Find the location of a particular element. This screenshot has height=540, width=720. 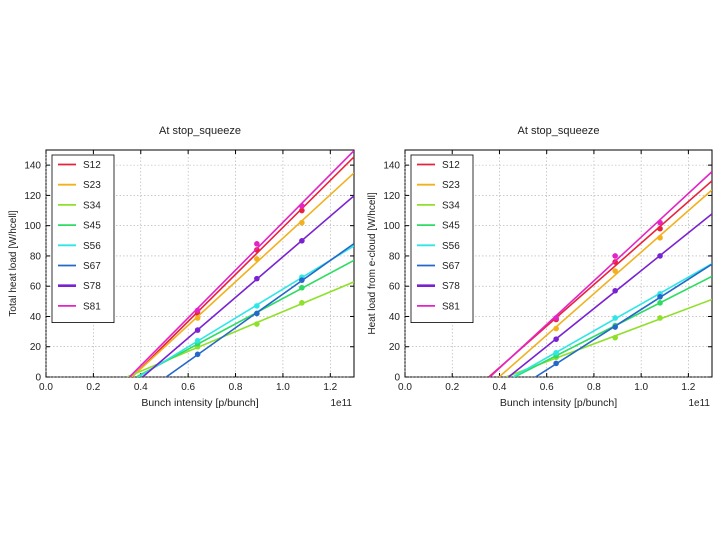

fit-line-s56 is located at coordinates (246, 311).